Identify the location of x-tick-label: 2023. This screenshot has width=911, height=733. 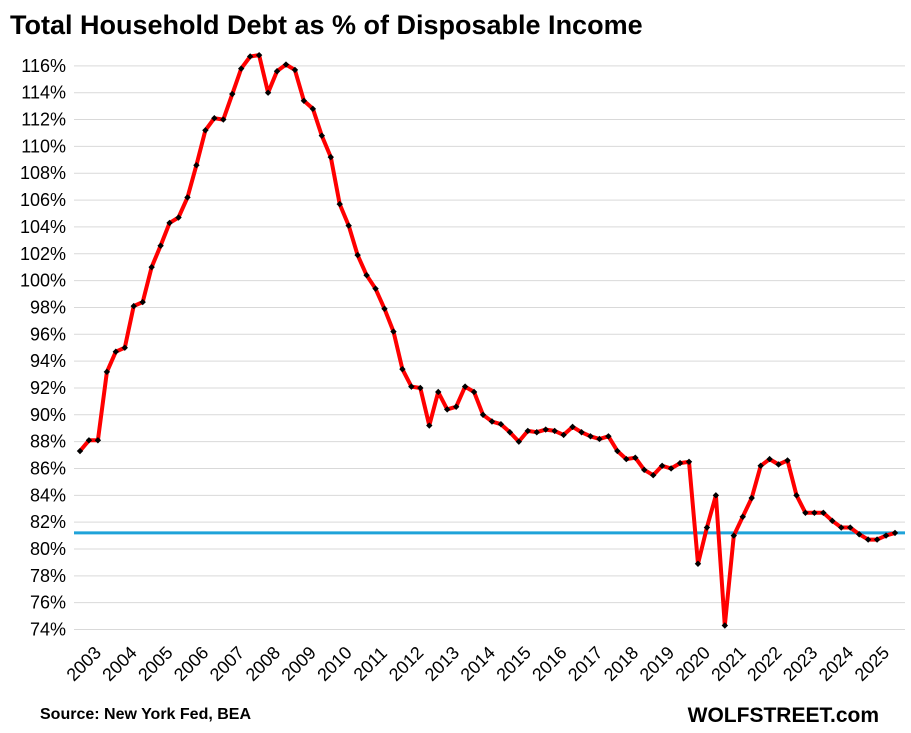
(800, 664).